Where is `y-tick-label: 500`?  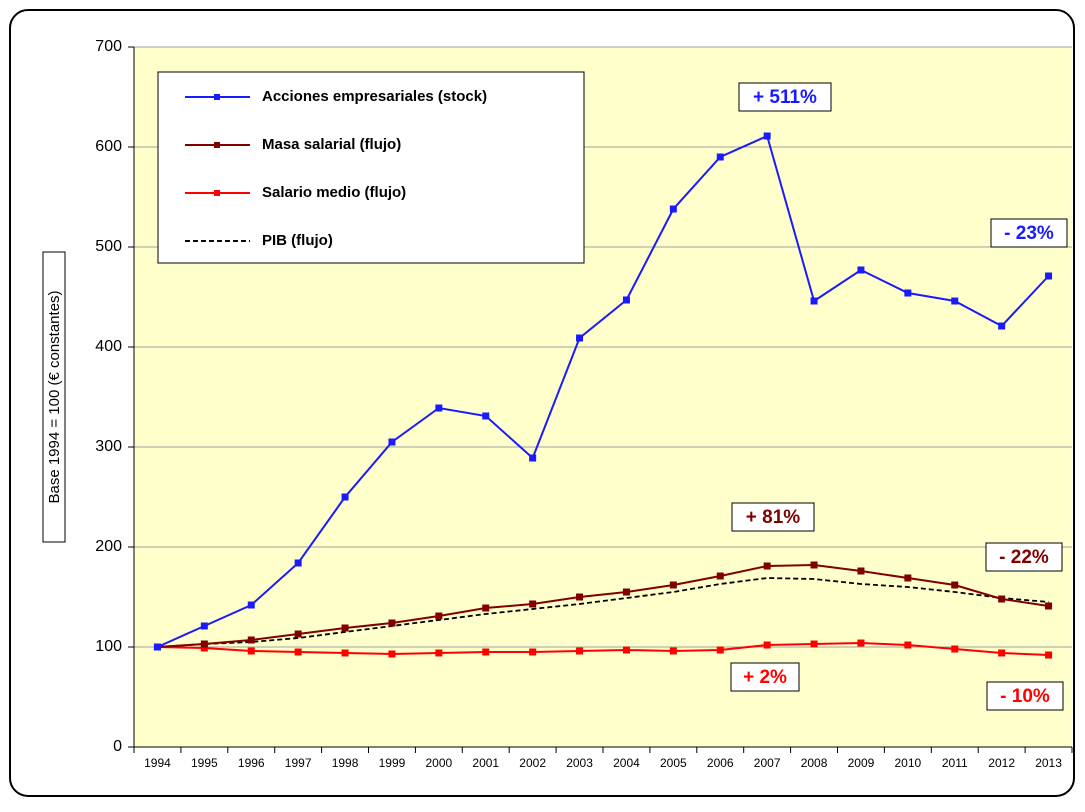
y-tick-label: 500 is located at coordinates (108, 246).